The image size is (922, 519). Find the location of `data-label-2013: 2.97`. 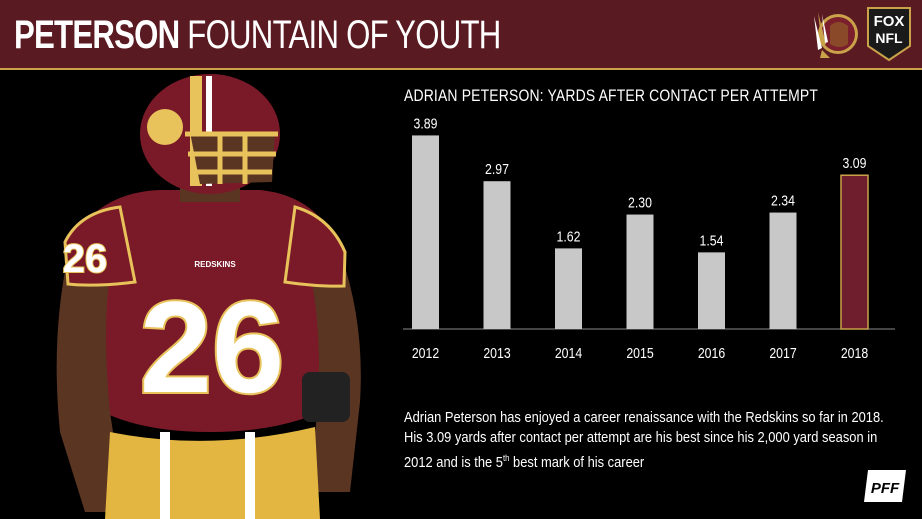

data-label-2013: 2.97 is located at coordinates (497, 169).